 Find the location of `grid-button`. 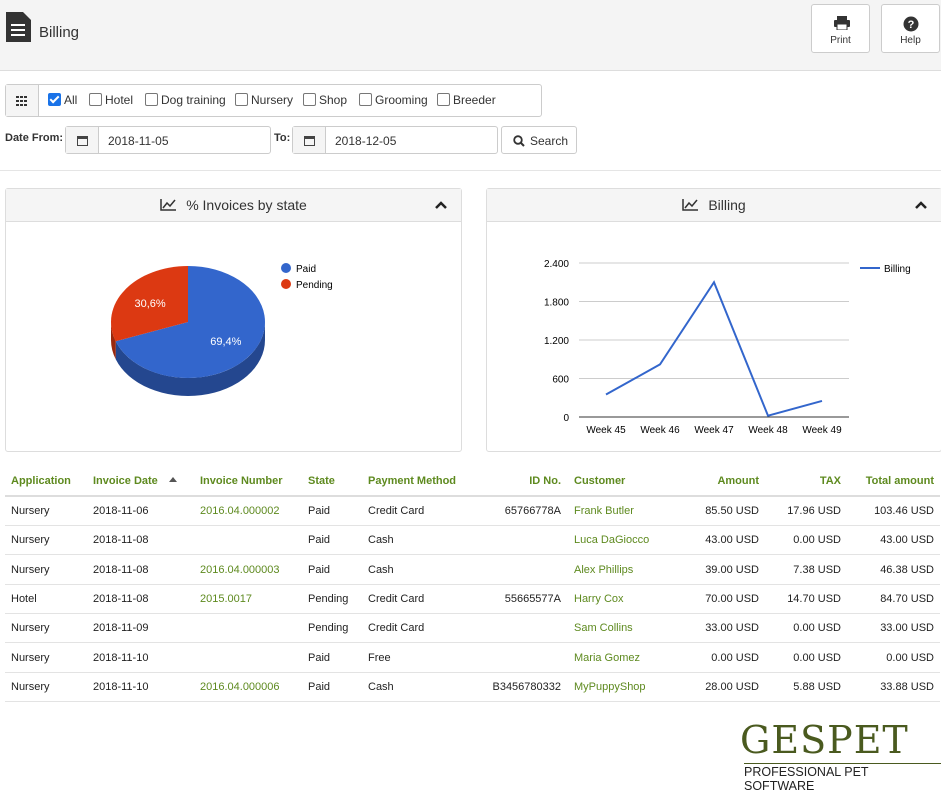

grid-button is located at coordinates (22, 100).